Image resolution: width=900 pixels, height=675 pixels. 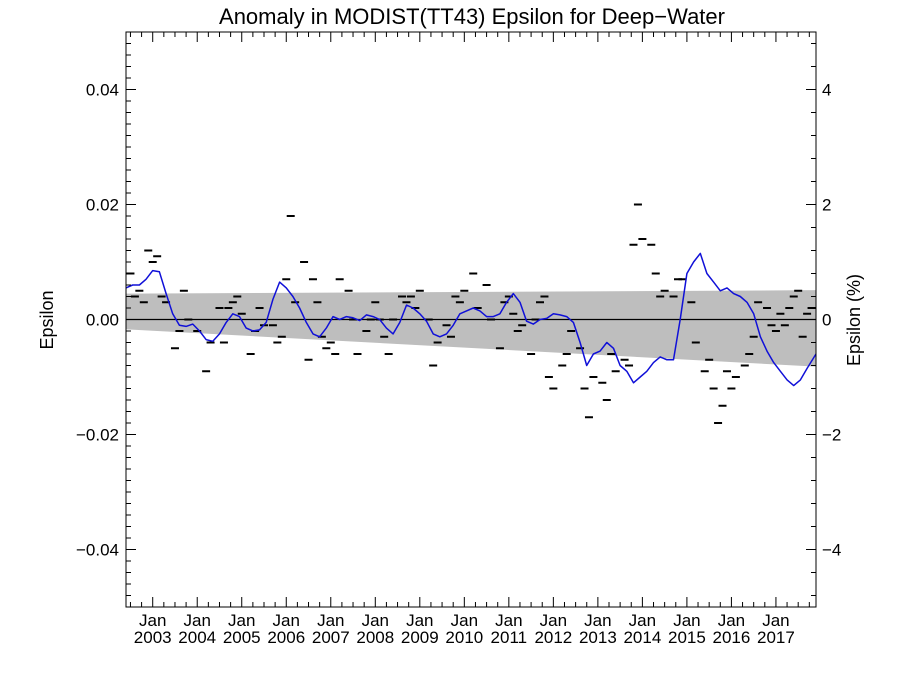 I want to click on x-tick-label-year: 2005, so click(x=242, y=637).